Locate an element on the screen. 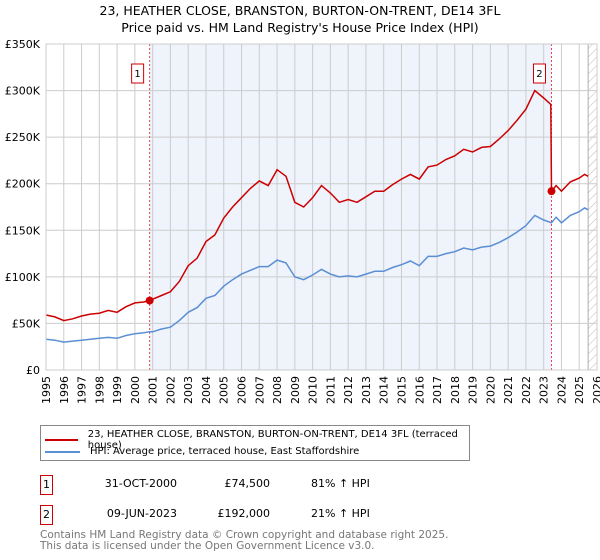  y-tick-label: £0 is located at coordinates (33, 370).